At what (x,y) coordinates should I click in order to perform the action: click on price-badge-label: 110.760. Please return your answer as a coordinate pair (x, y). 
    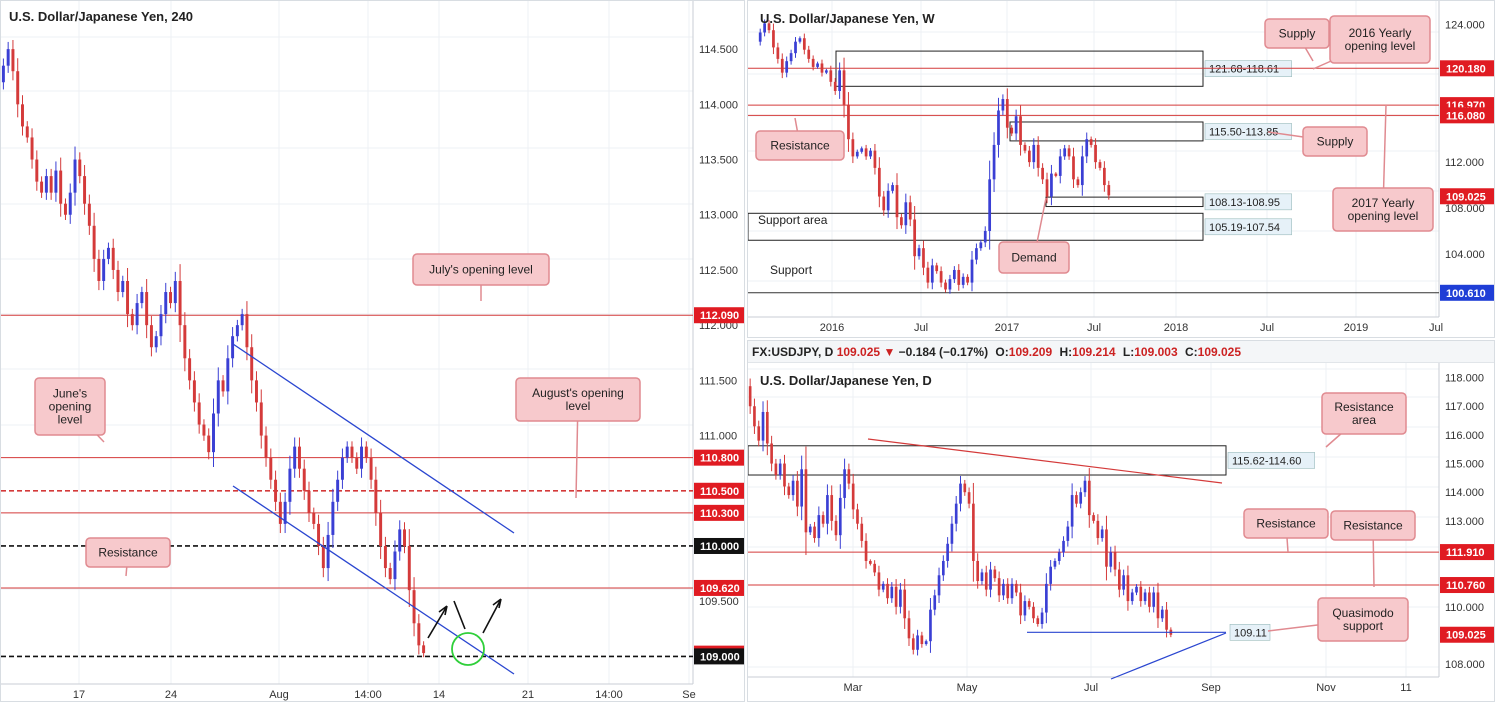
    Looking at the image, I should click on (1465, 586).